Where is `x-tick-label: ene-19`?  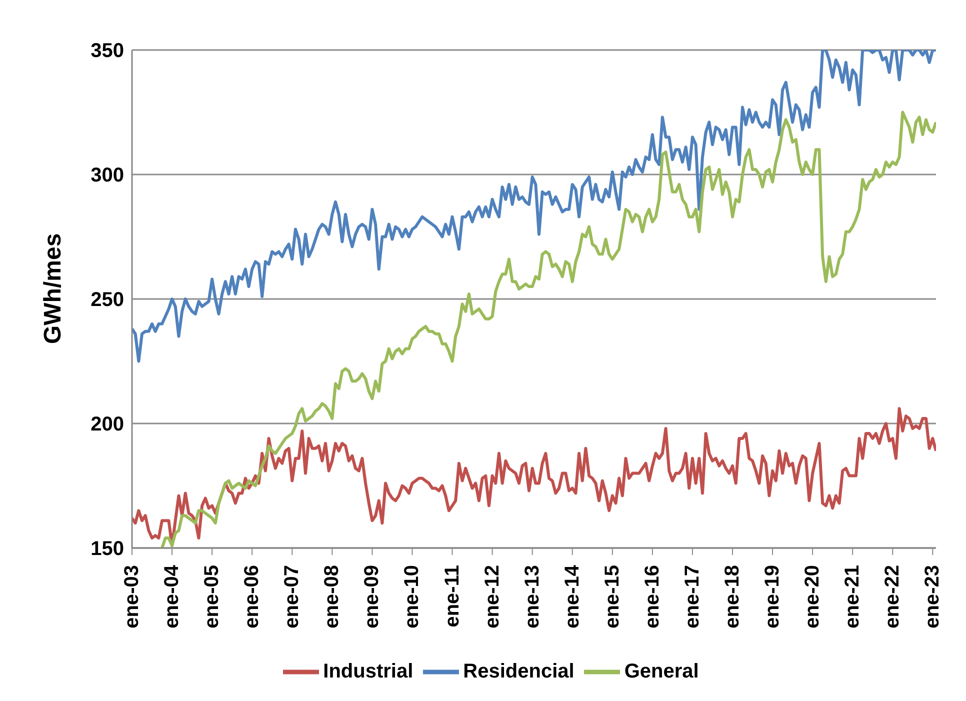
x-tick-label: ene-19 is located at coordinates (773, 596).